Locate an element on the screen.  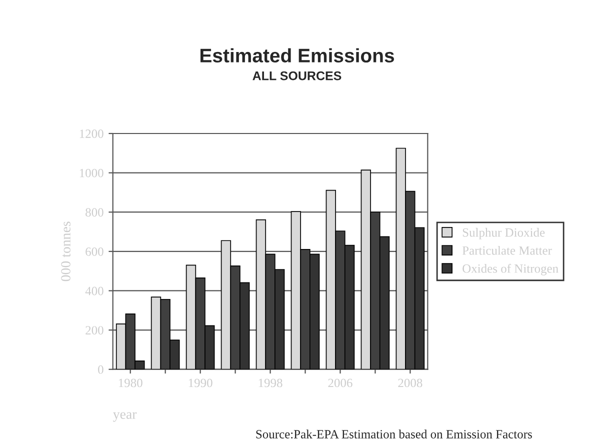
chart-subtitle: ALL SOURCES is located at coordinates (297, 75).